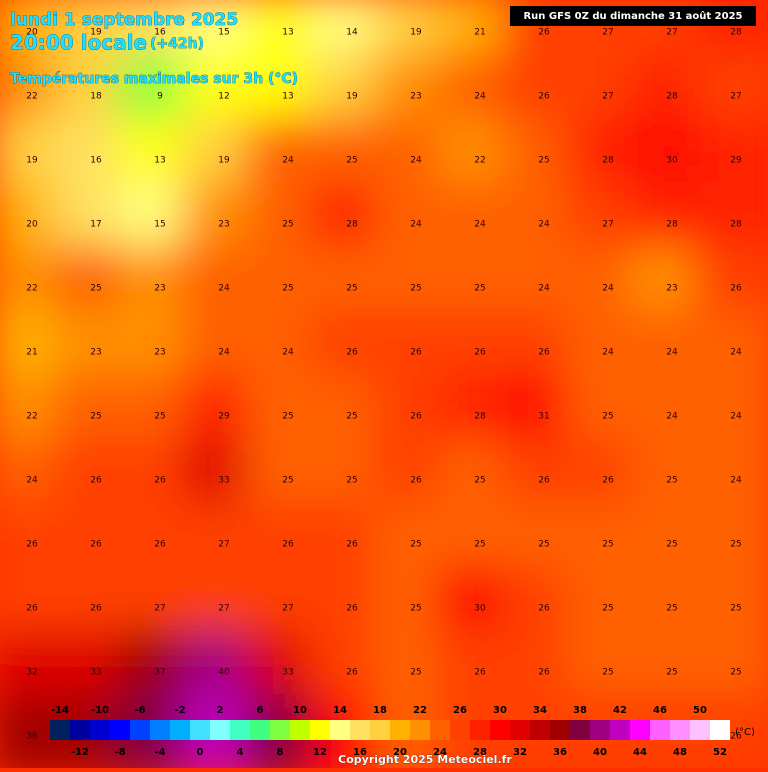 Image resolution: width=768 pixels, height=772 pixels. Describe the element at coordinates (220, 710) in the screenshot. I see `colorbar-label: 2` at that location.